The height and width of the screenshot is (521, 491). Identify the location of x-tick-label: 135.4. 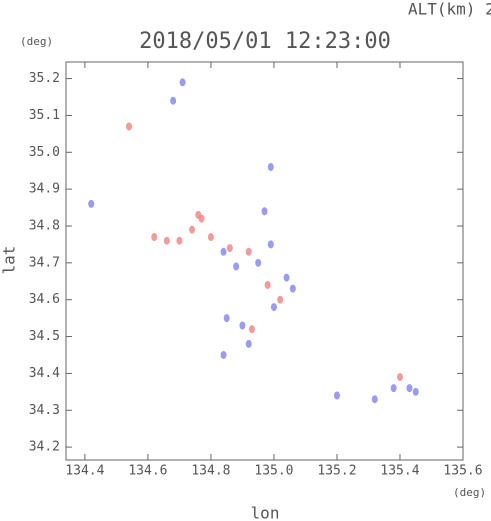
(399, 471).